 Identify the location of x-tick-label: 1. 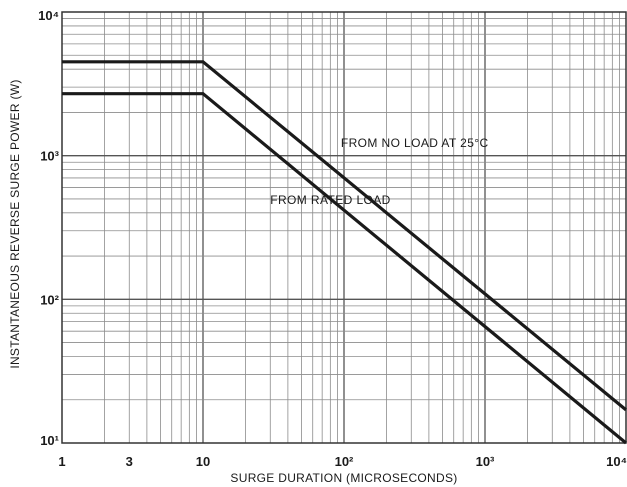
(61, 461).